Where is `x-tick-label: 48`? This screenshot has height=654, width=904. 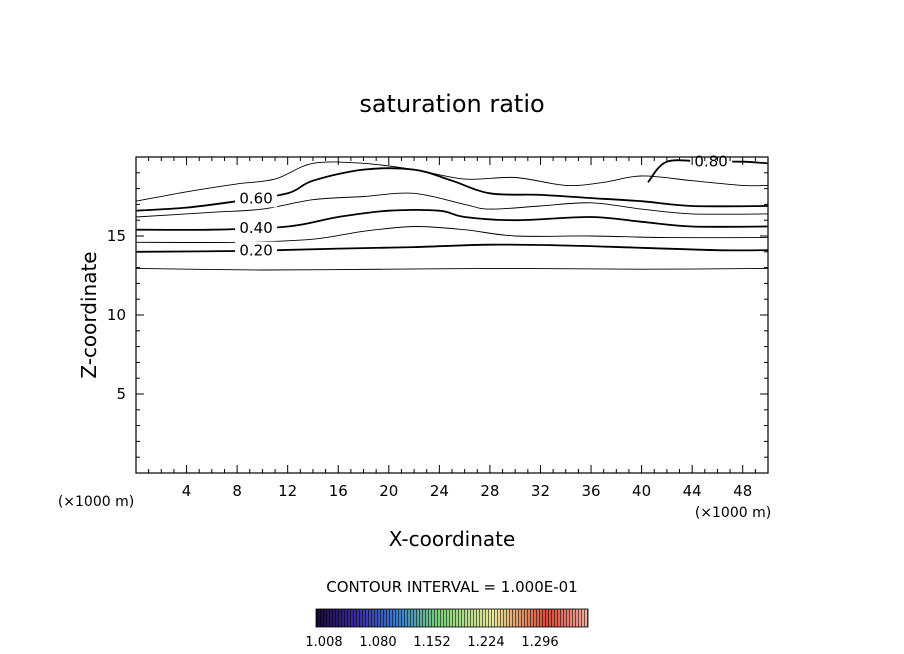
x-tick-label: 48 is located at coordinates (742, 491).